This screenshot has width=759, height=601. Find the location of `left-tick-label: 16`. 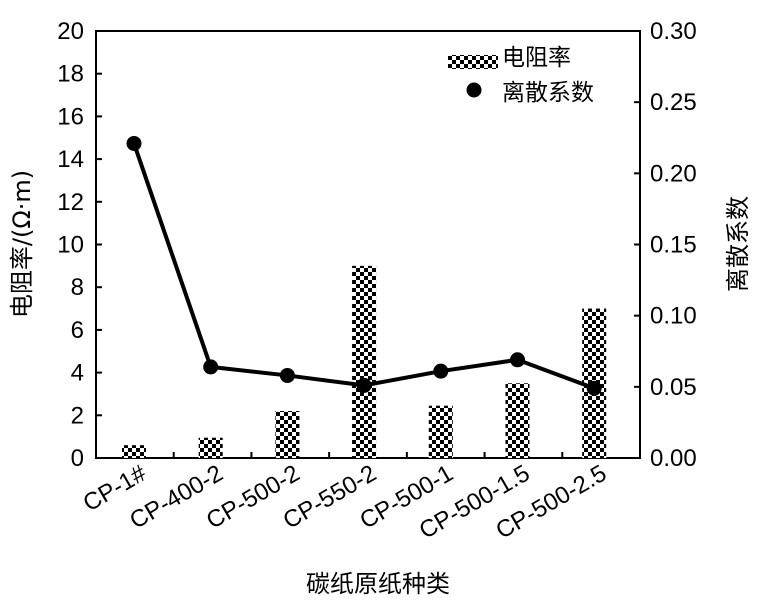

left-tick-label: 16 is located at coordinates (70, 116).